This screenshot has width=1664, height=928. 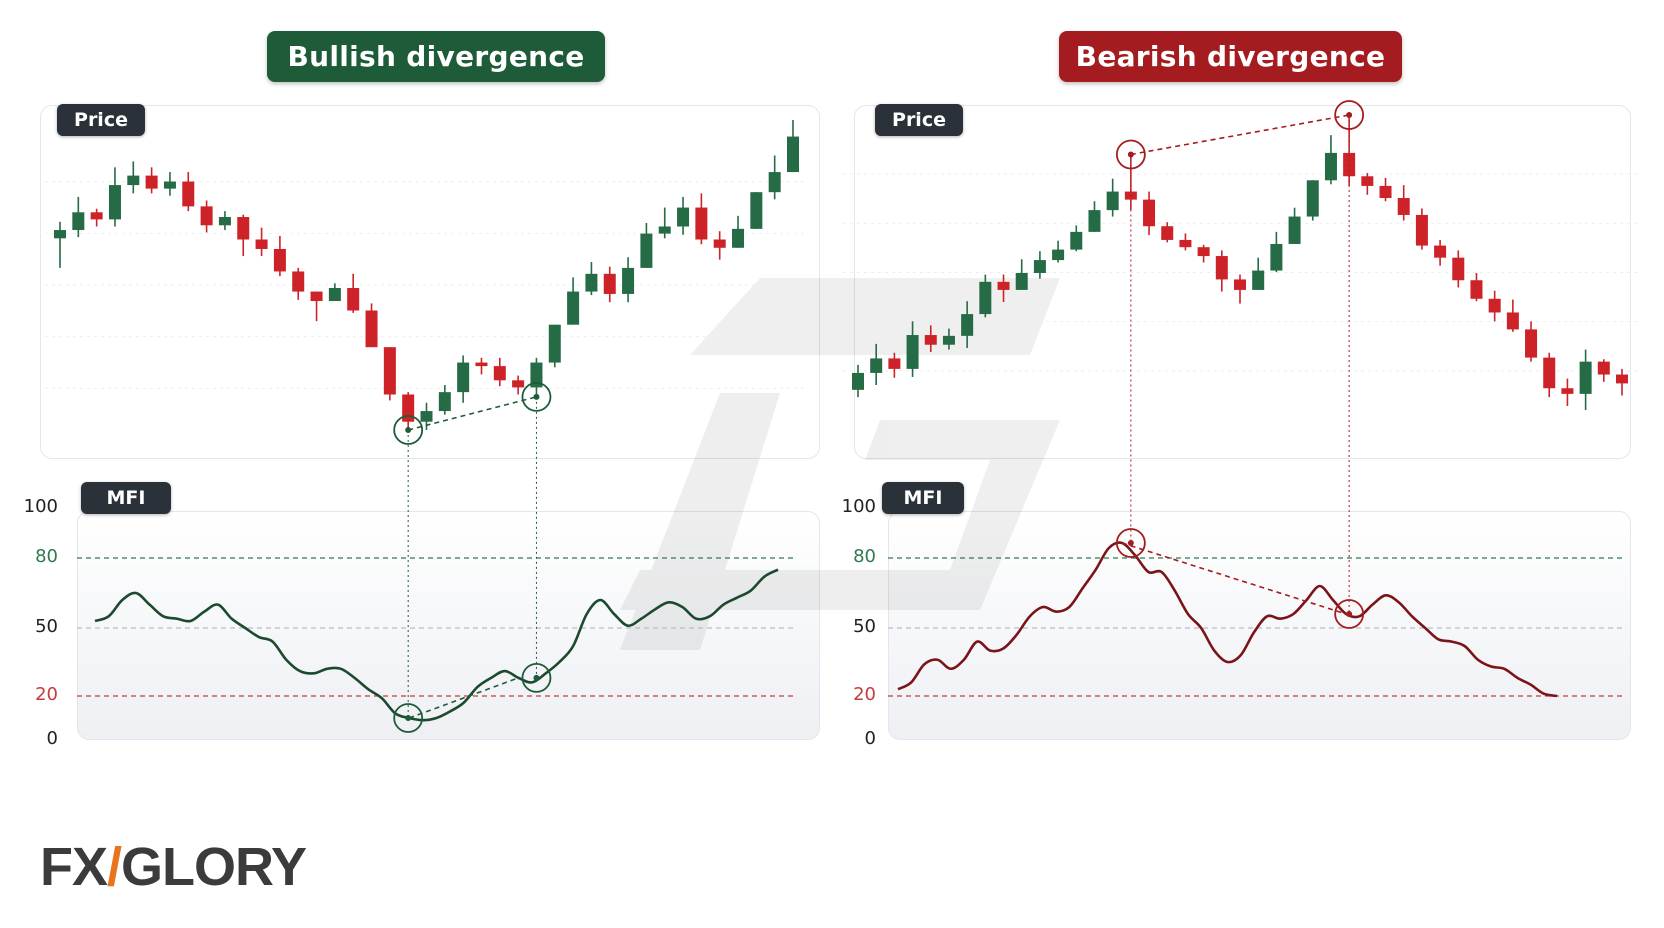 I want to click on bear-mfi-tick-20: 20, so click(x=864, y=694).